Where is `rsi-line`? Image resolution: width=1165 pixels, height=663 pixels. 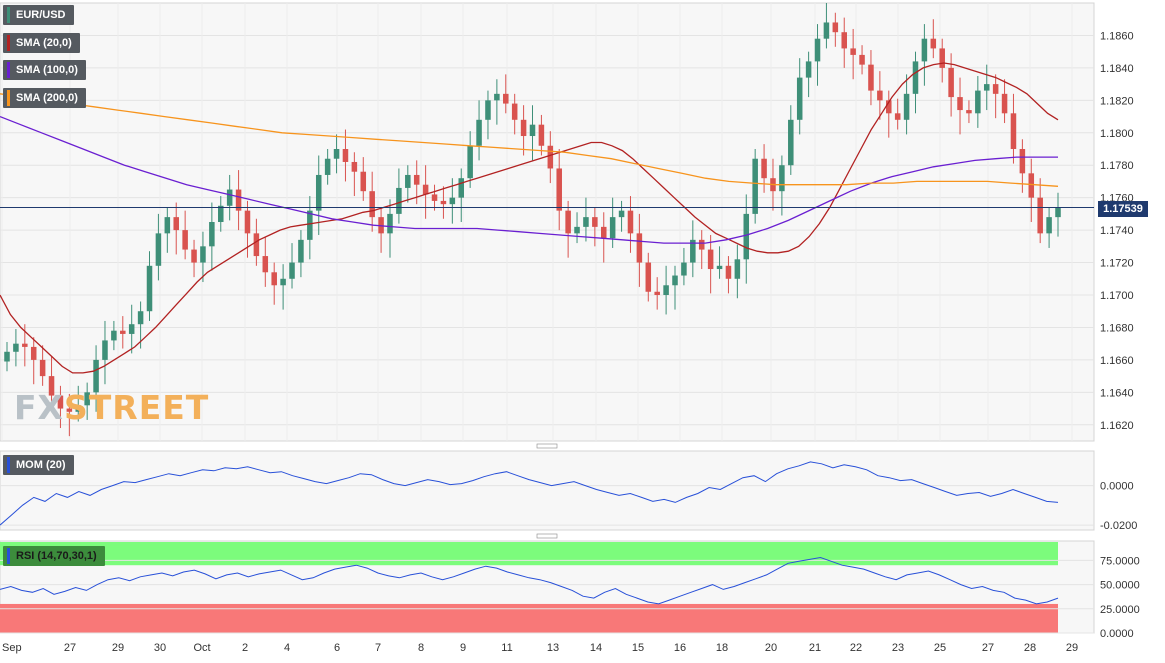
rsi-line is located at coordinates (529, 580).